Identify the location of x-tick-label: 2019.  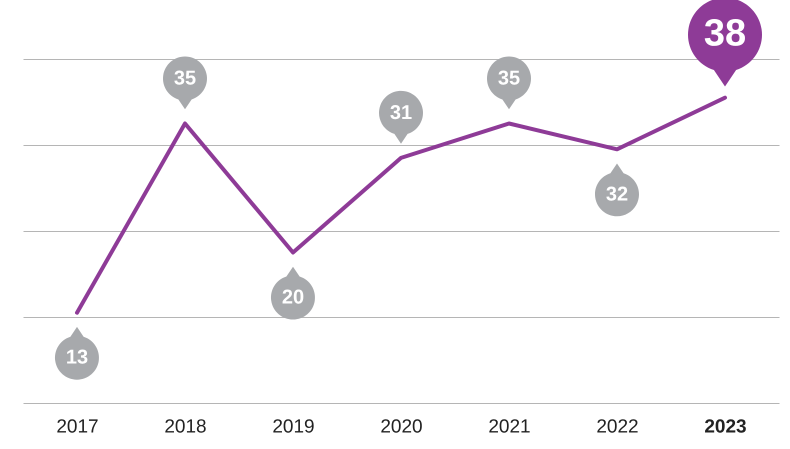
(293, 427).